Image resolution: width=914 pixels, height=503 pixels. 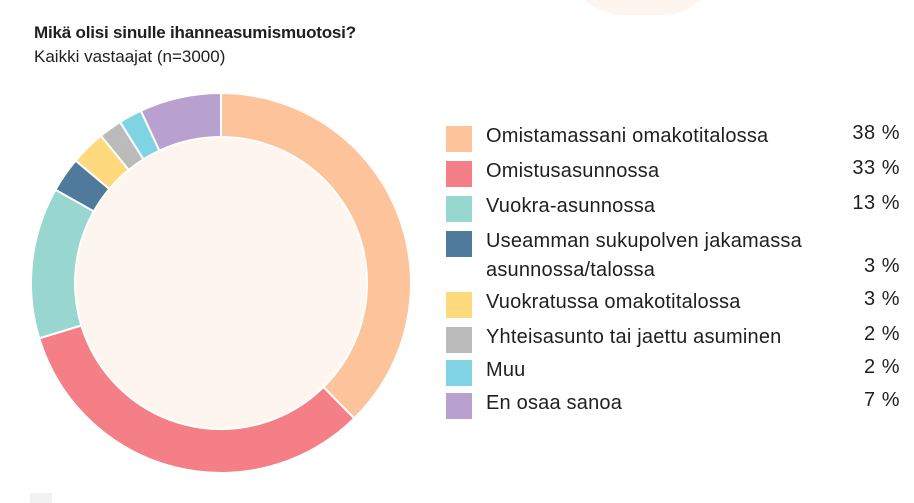 What do you see at coordinates (41, 498) in the screenshot?
I see `footer-mark` at bounding box center [41, 498].